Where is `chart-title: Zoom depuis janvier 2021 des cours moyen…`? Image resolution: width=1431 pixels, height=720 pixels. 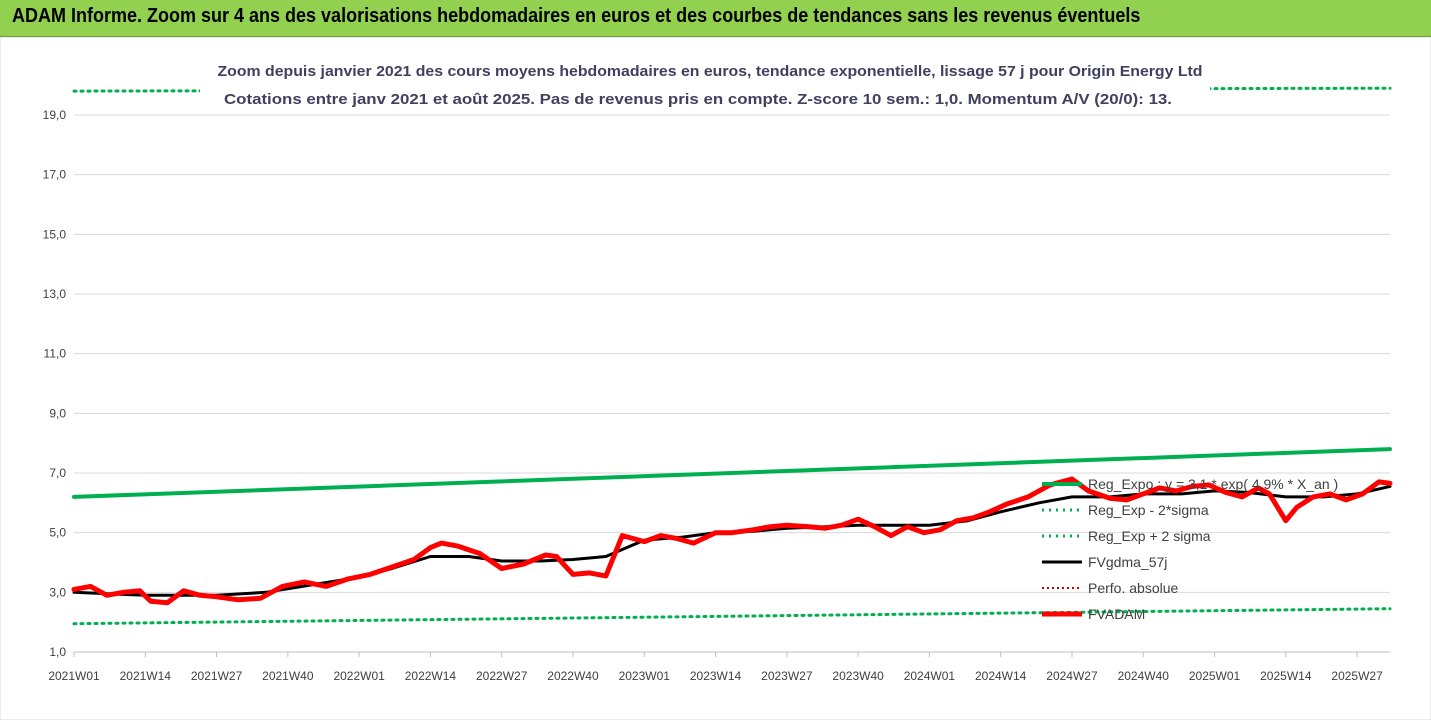
chart-title: Zoom depuis janvier 2021 des cours moyen… is located at coordinates (710, 71).